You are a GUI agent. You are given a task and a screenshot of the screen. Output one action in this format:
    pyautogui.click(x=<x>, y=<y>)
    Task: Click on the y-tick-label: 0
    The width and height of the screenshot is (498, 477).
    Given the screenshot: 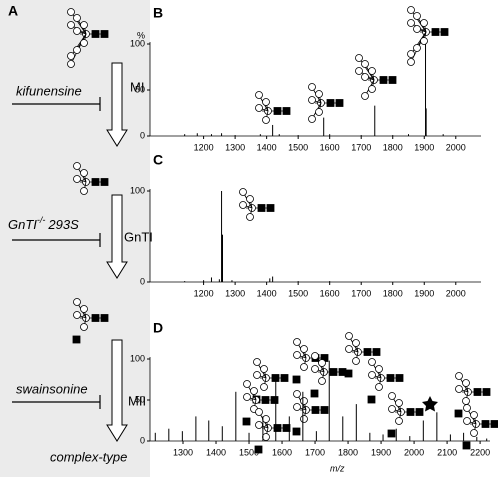 What is the action you would take?
    pyautogui.click(x=142, y=440)
    